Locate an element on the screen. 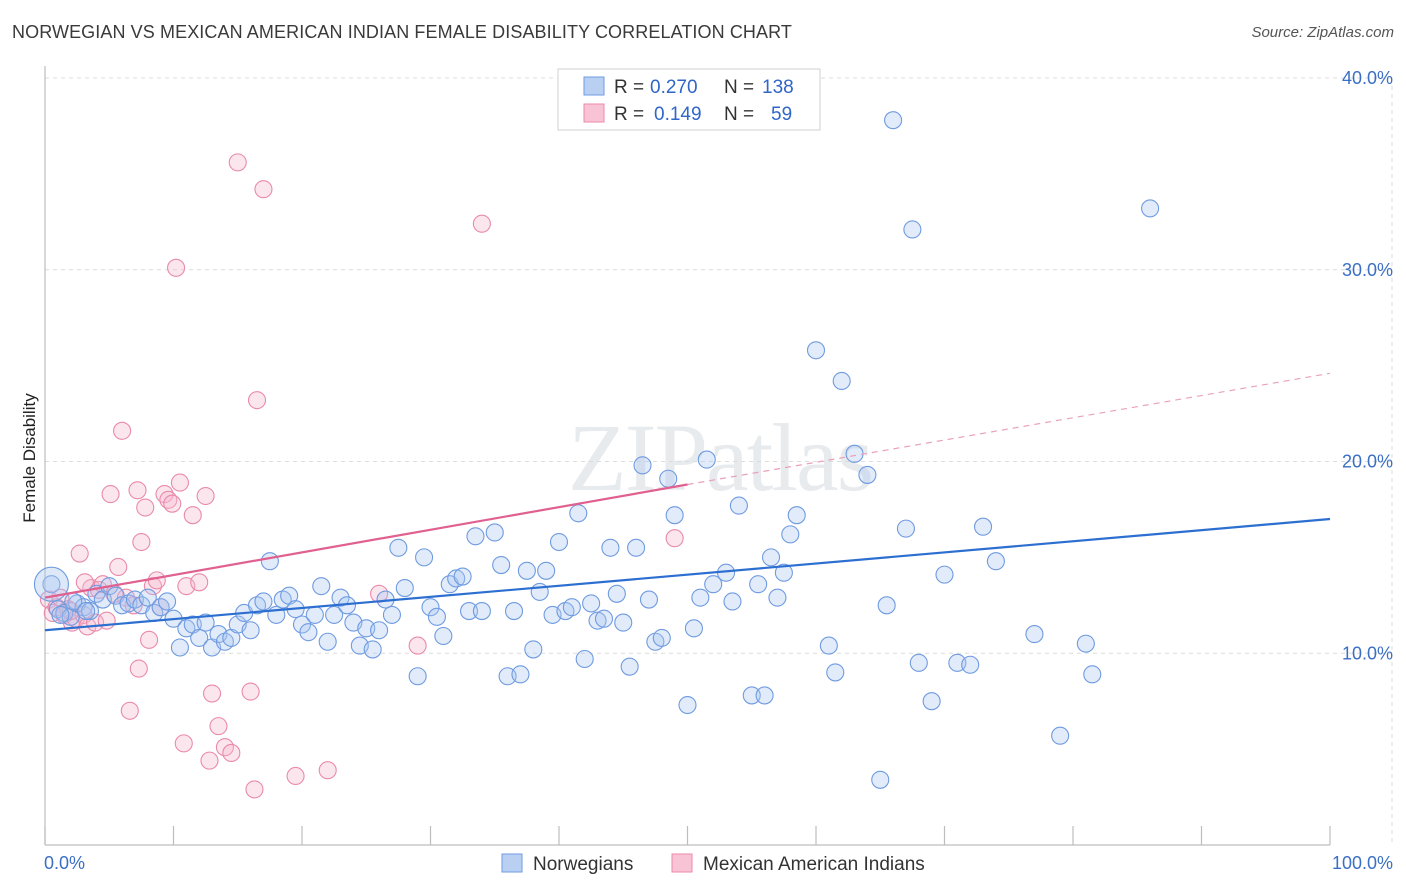  legend-swatch-mexican-american-indians is located at coordinates (594, 113).